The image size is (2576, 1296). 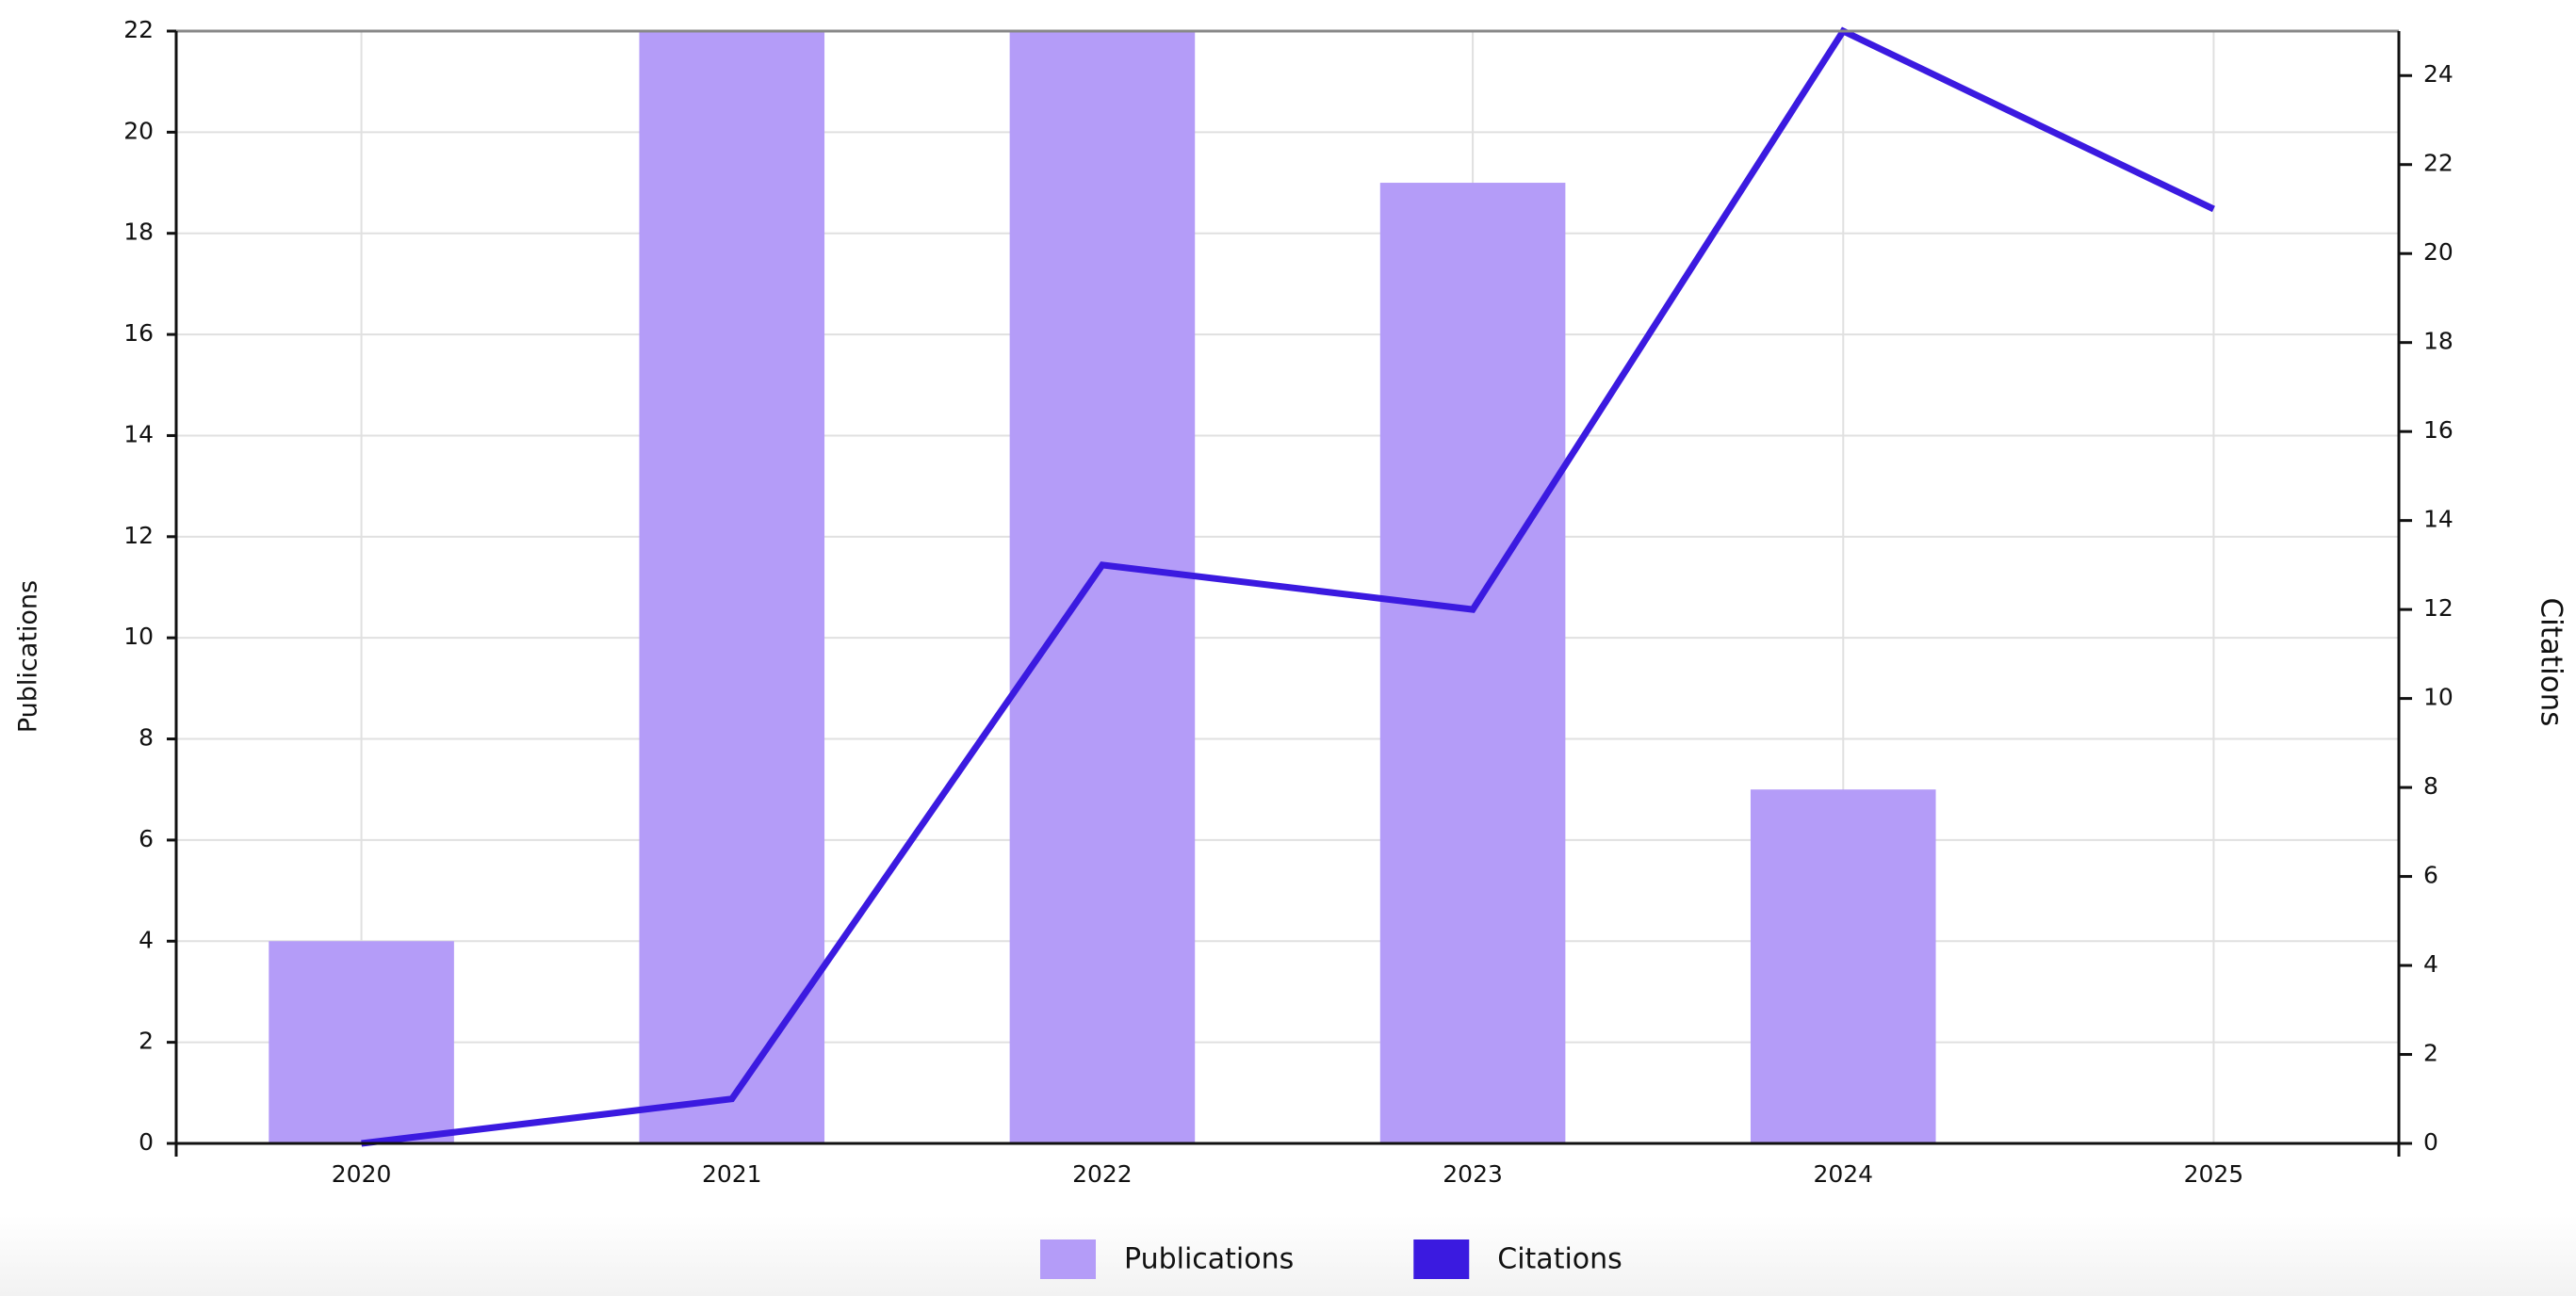 What do you see at coordinates (138, 535) in the screenshot?
I see `y-tick-label: 12` at bounding box center [138, 535].